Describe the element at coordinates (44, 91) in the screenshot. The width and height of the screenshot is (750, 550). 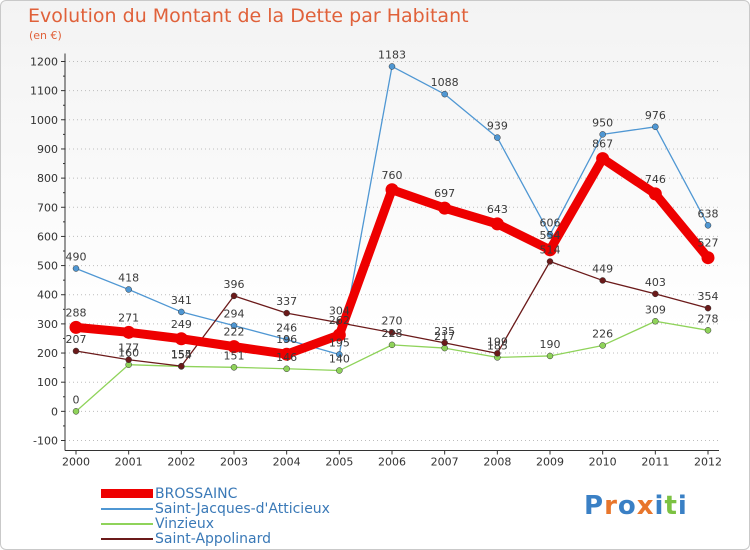
I see `y-tick-label: 1100` at that location.